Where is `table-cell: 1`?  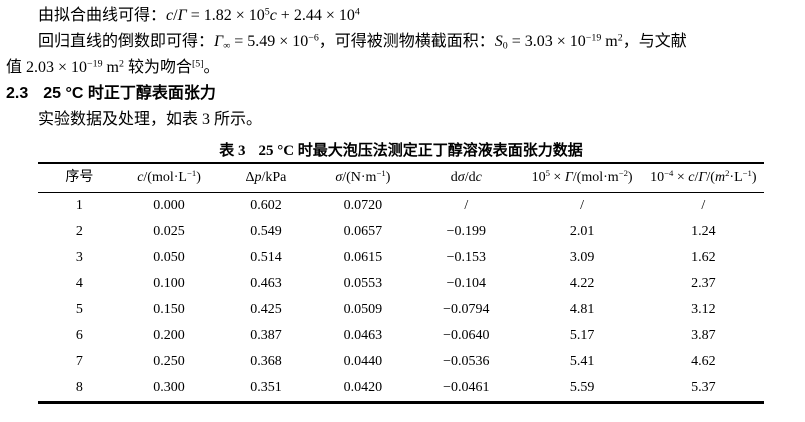
table-cell: 1 is located at coordinates (79, 205).